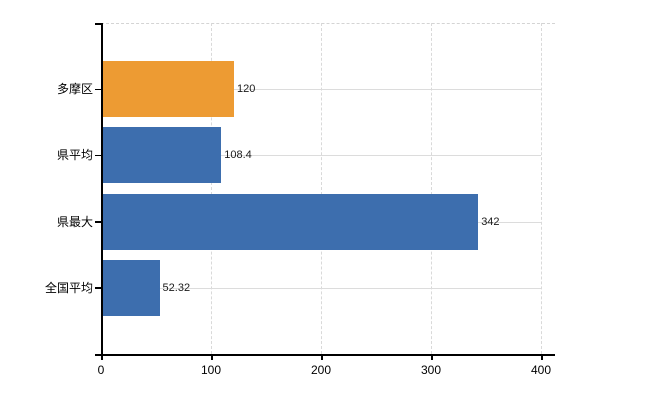 The width and height of the screenshot is (650, 400). I want to click on bar-多摩区, so click(168, 89).